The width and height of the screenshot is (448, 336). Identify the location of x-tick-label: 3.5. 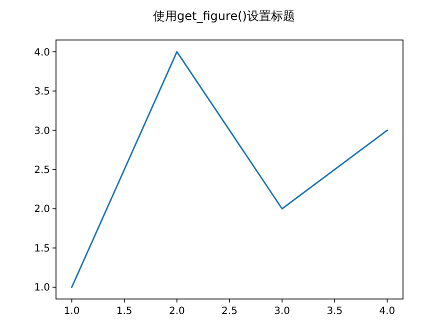
(334, 311).